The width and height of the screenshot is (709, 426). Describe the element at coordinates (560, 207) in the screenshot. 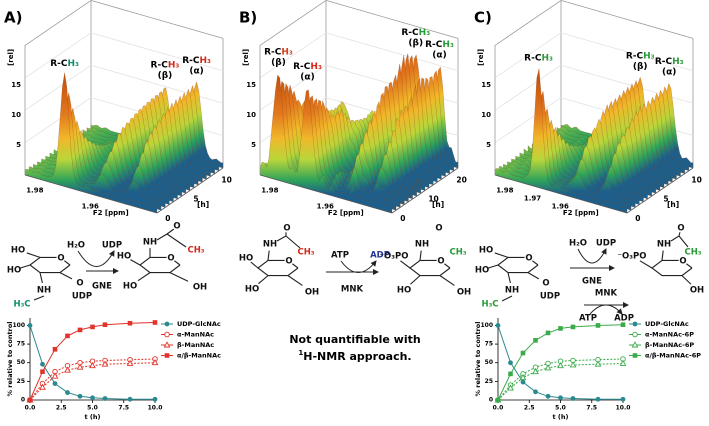

I see `tick-label: 1.96` at that location.